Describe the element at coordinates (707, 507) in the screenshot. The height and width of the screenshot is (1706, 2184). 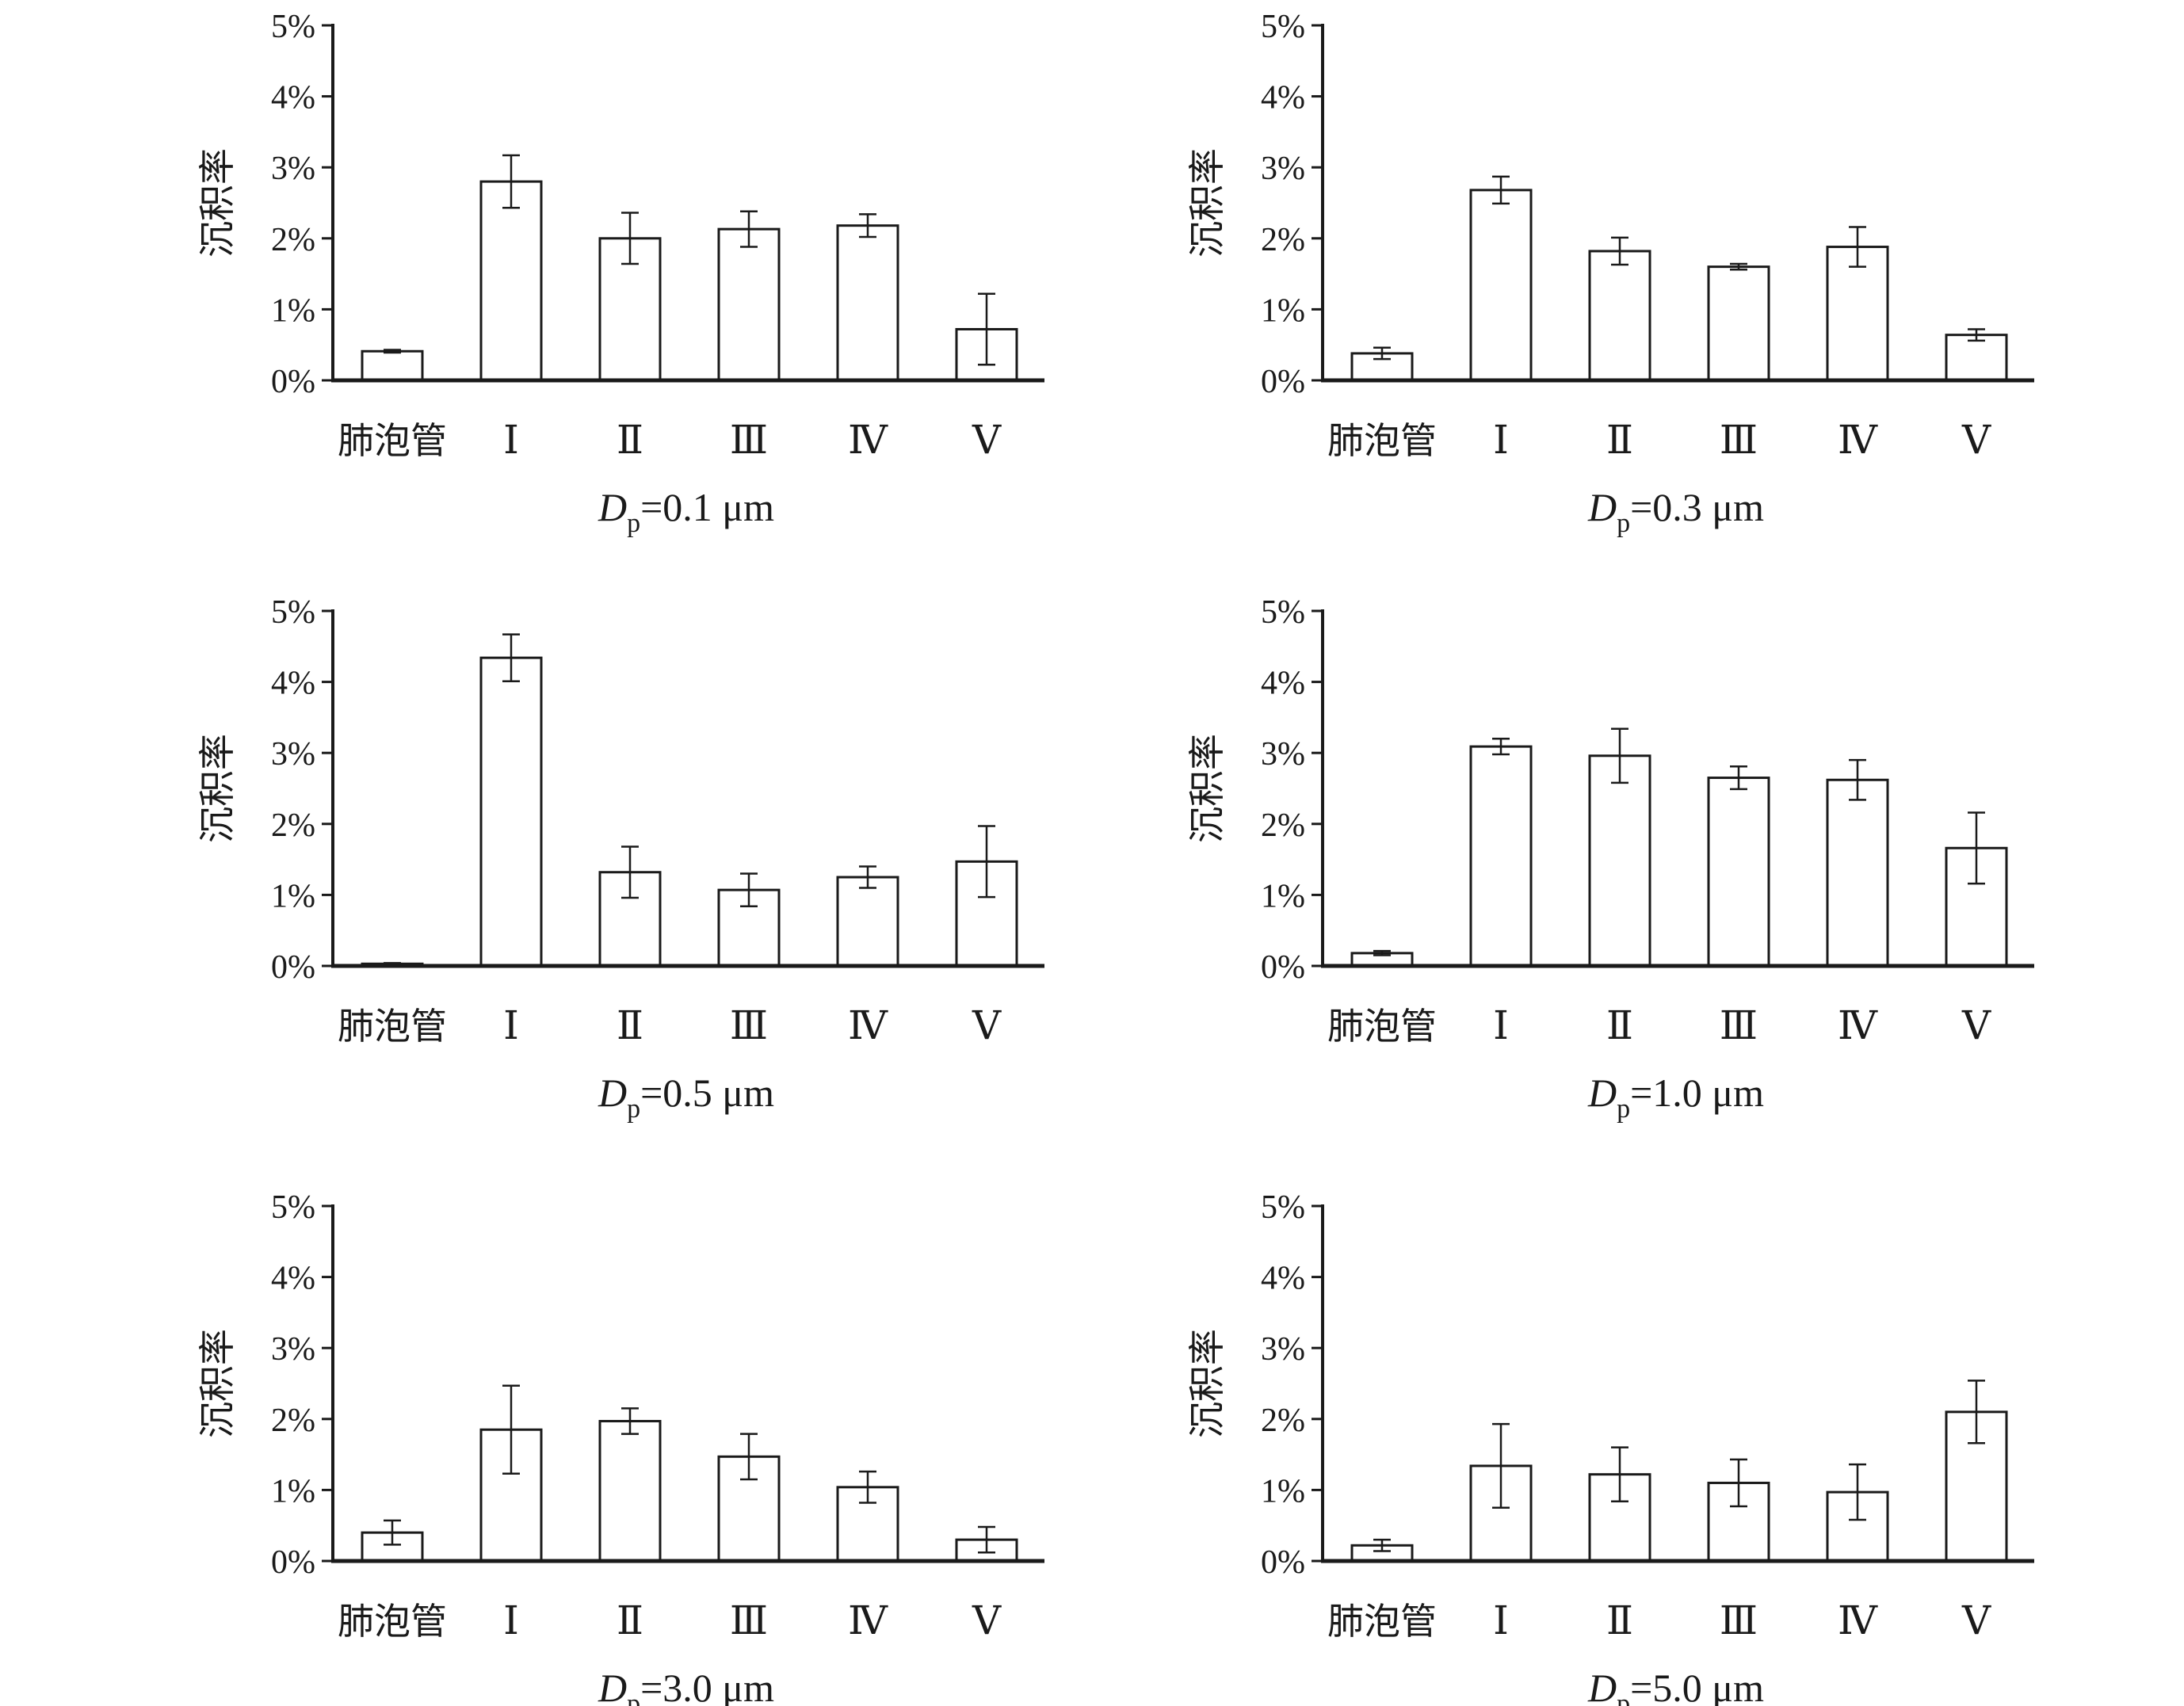
I see `caption-value: =0.1 μm` at that location.